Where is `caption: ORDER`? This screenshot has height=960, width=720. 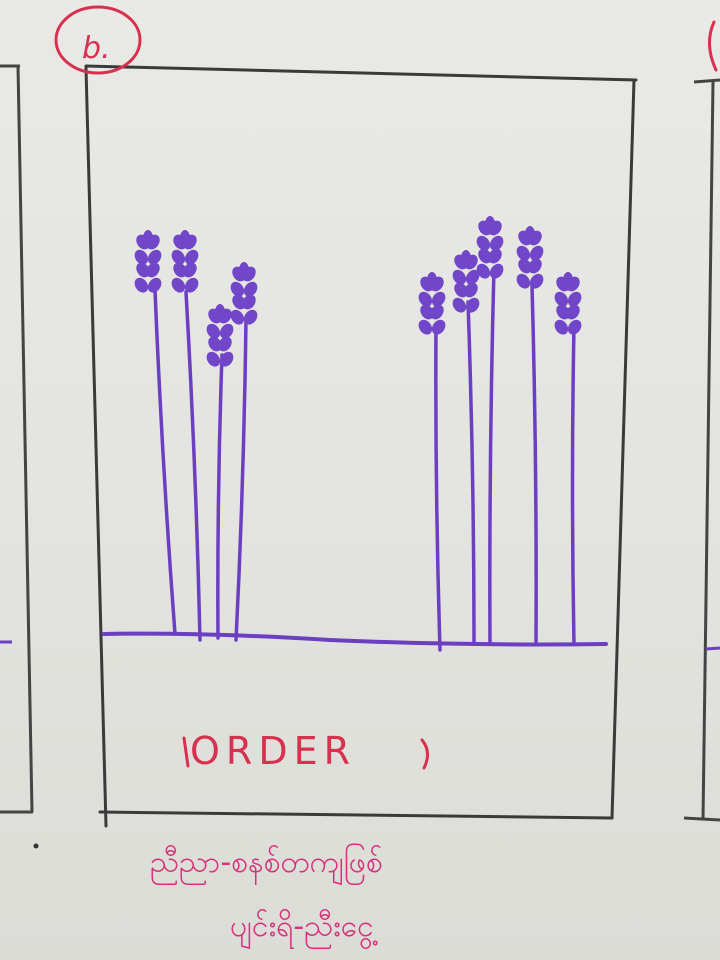 caption: ORDER is located at coordinates (305, 751).